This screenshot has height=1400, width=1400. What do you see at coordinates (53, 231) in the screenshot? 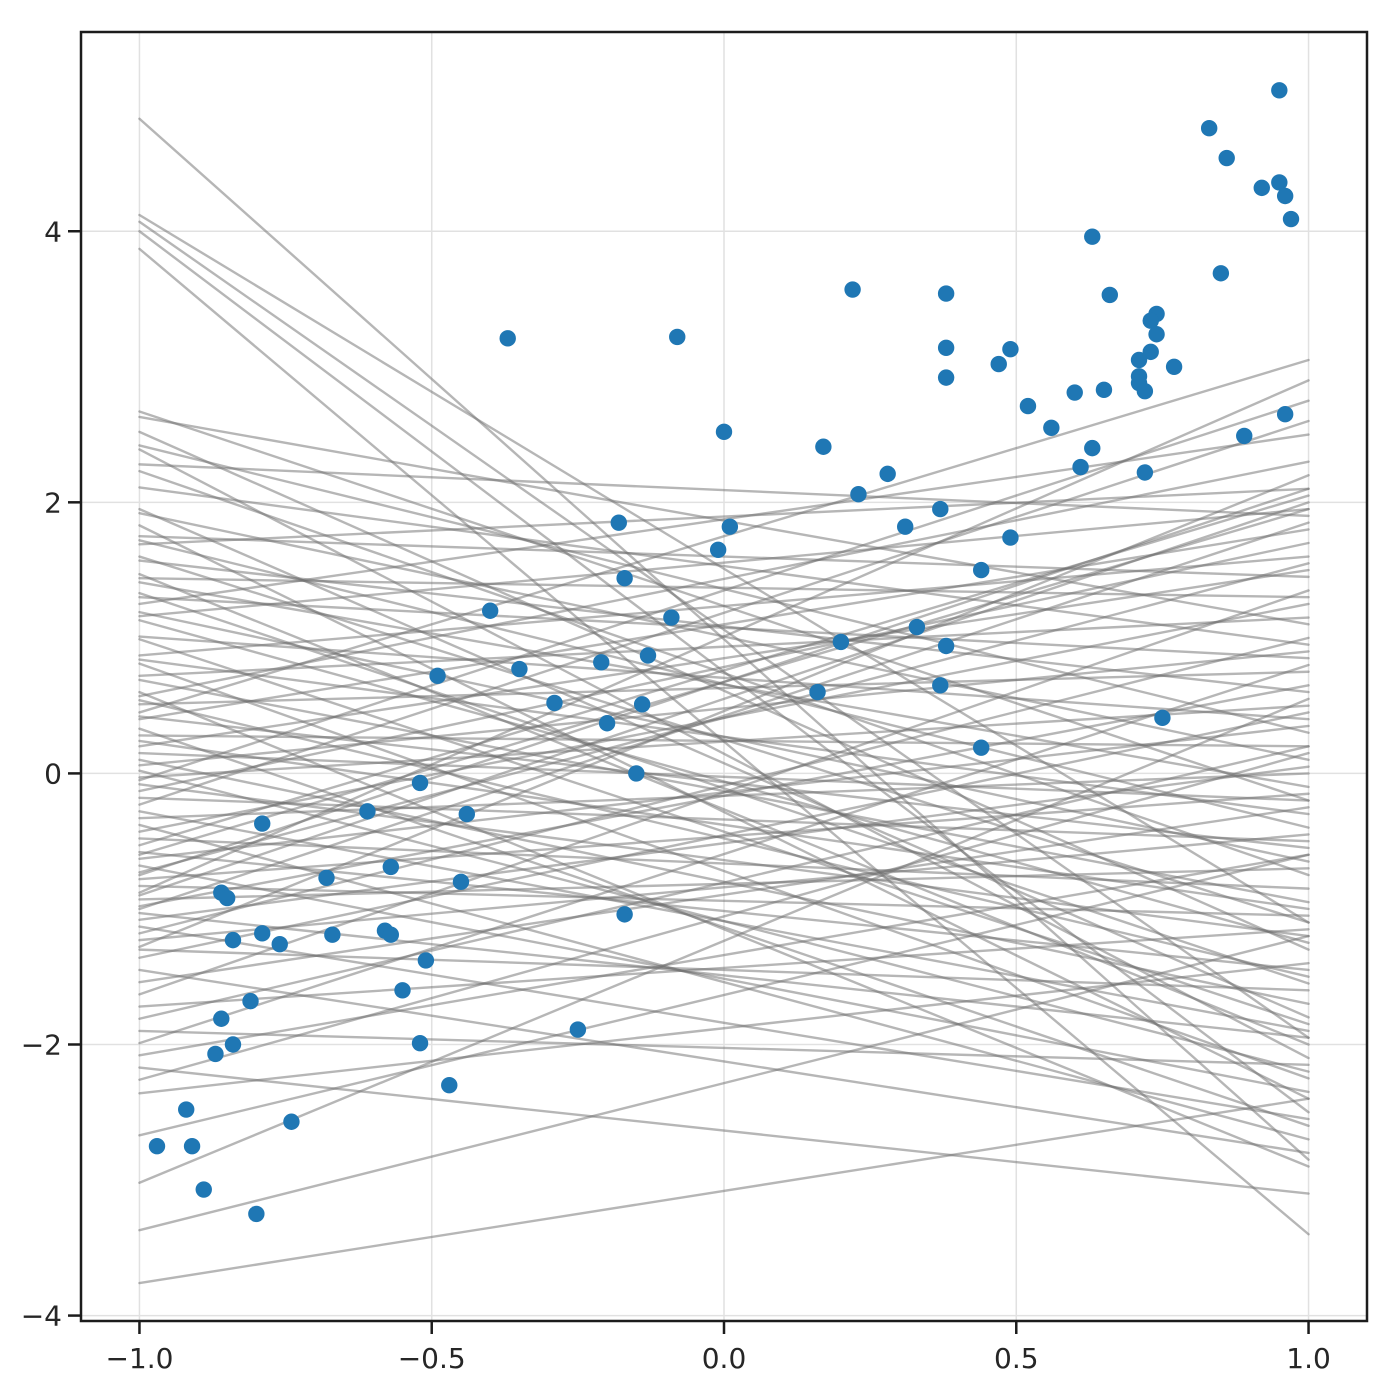
I see `y-tick-label: 4` at bounding box center [53, 231].